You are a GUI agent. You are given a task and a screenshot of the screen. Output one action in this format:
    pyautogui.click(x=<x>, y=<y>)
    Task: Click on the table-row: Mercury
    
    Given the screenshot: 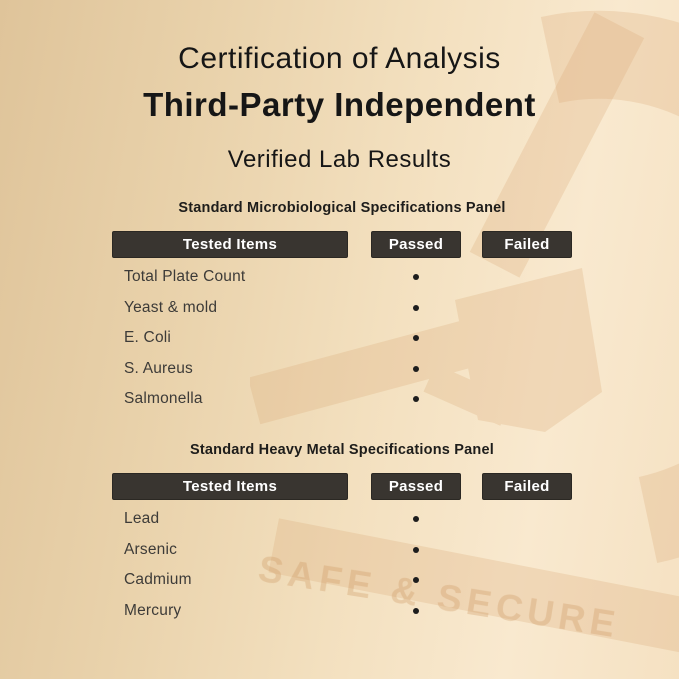 What is the action you would take?
    pyautogui.click(x=342, y=611)
    